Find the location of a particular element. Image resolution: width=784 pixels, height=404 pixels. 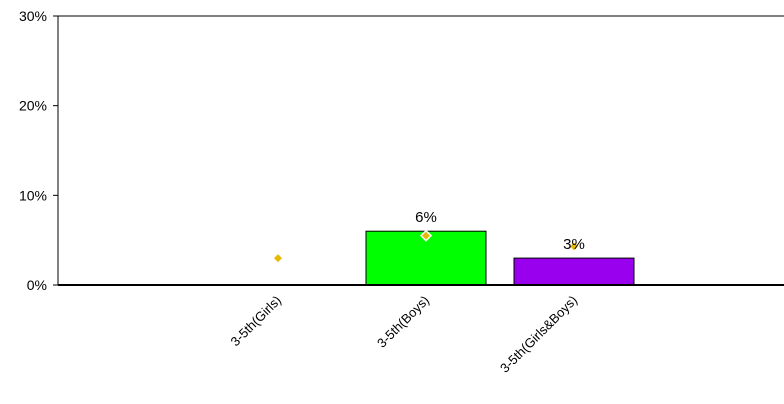

markers is located at coordinates (426, 247).